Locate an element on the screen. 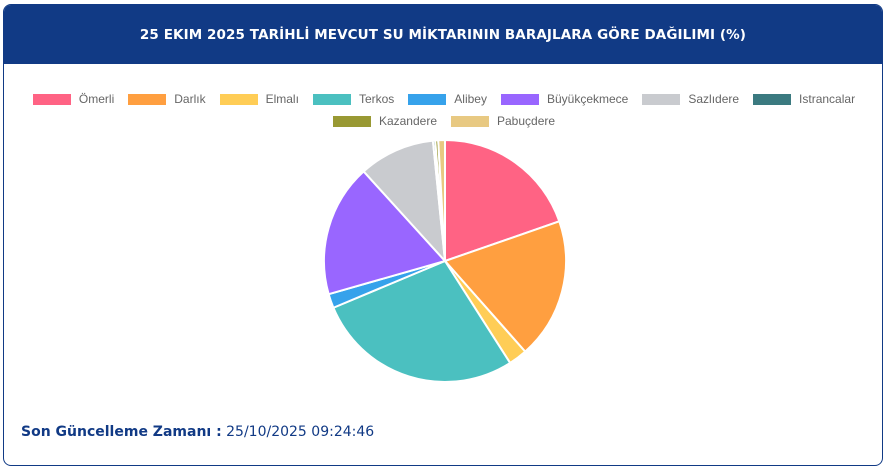 This screenshot has height=469, width=888. legend-label: Istrancalar is located at coordinates (827, 99).